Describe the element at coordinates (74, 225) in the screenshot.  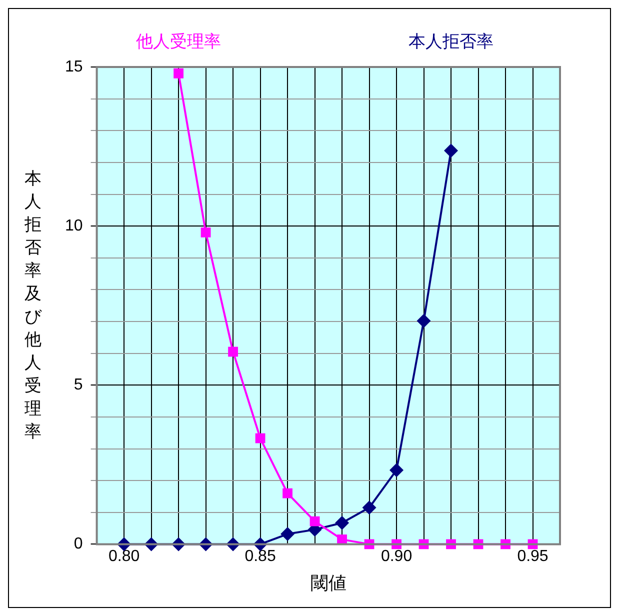
I see `y-tick-label: 10` at that location.